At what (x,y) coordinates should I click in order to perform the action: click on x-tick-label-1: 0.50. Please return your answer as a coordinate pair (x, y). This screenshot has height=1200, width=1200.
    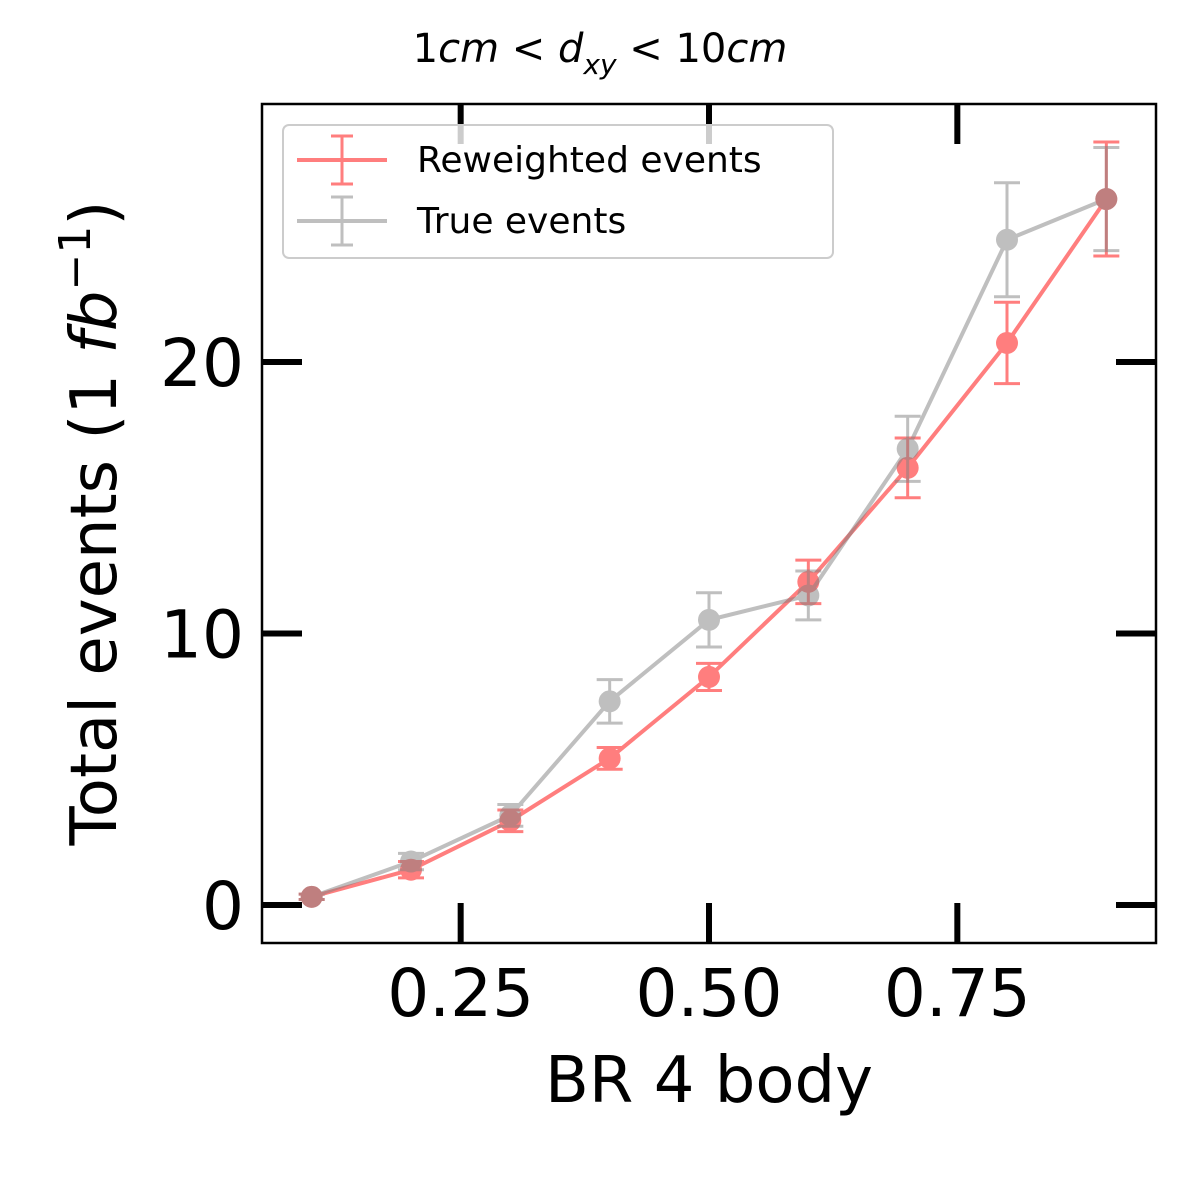
    Looking at the image, I should click on (709, 993).